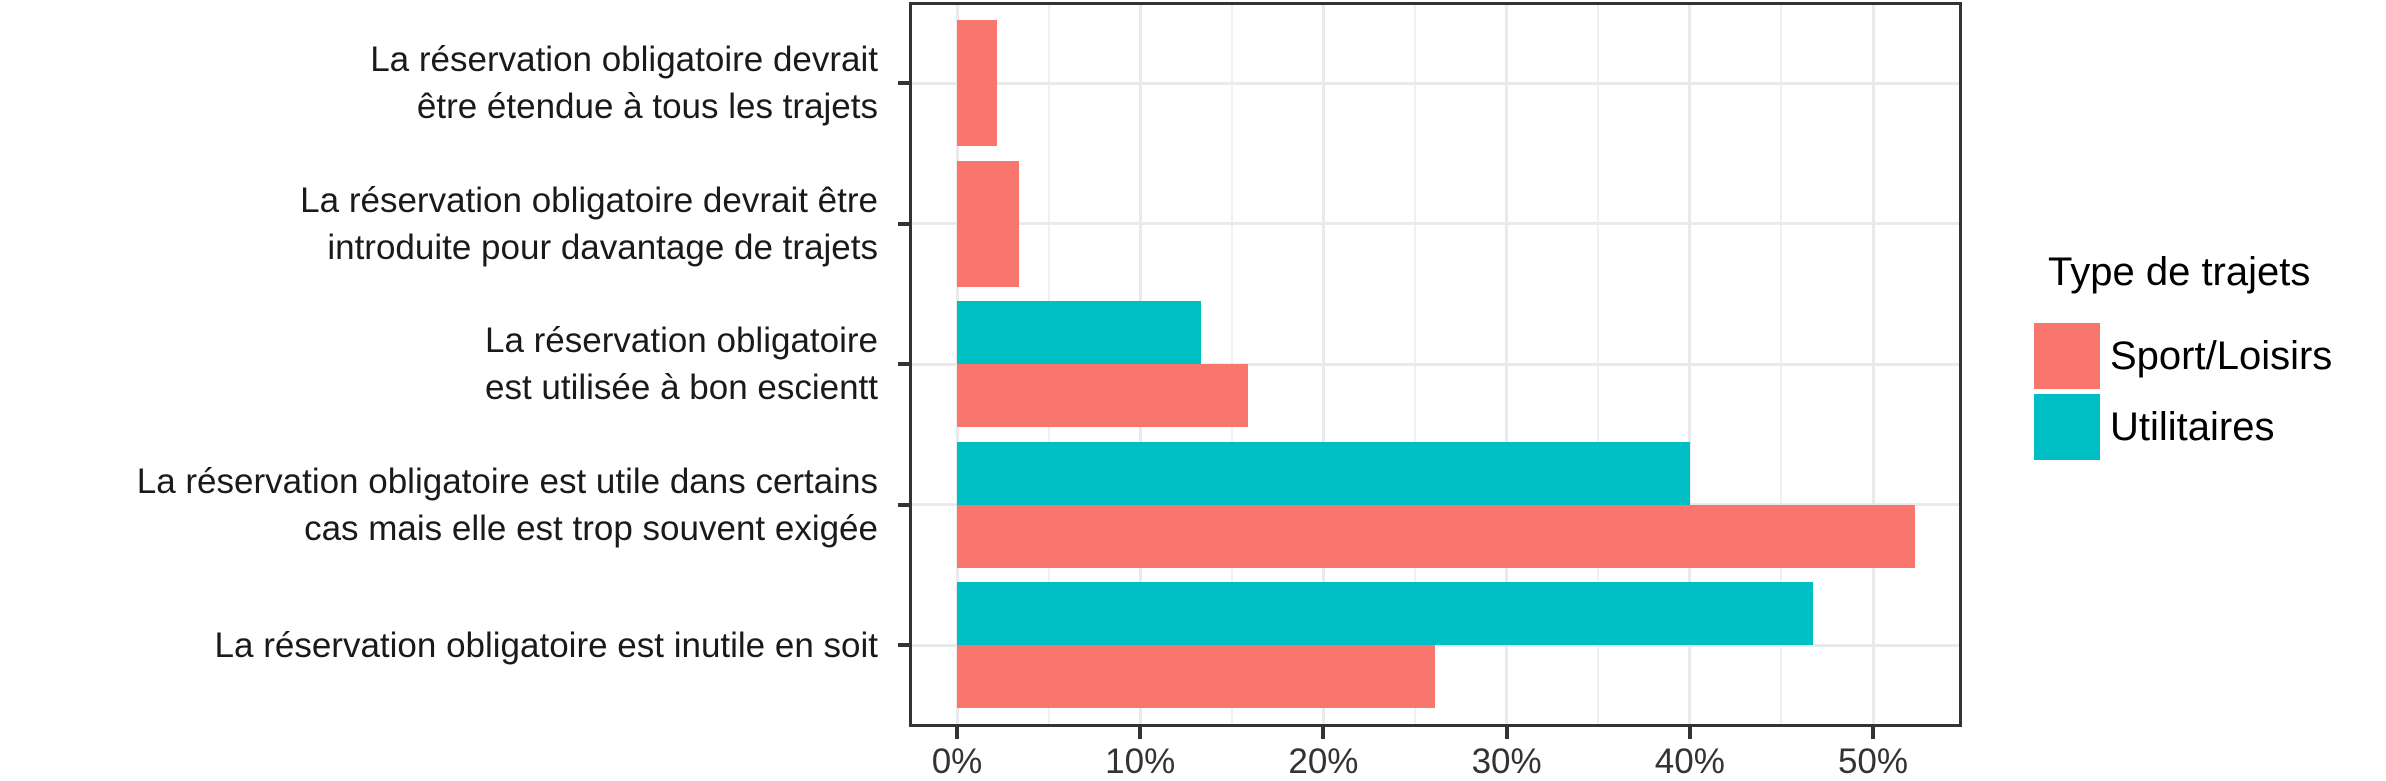 This screenshot has height=781, width=2386. What do you see at coordinates (2192, 426) in the screenshot?
I see `legend-label: Utilitaires` at bounding box center [2192, 426].